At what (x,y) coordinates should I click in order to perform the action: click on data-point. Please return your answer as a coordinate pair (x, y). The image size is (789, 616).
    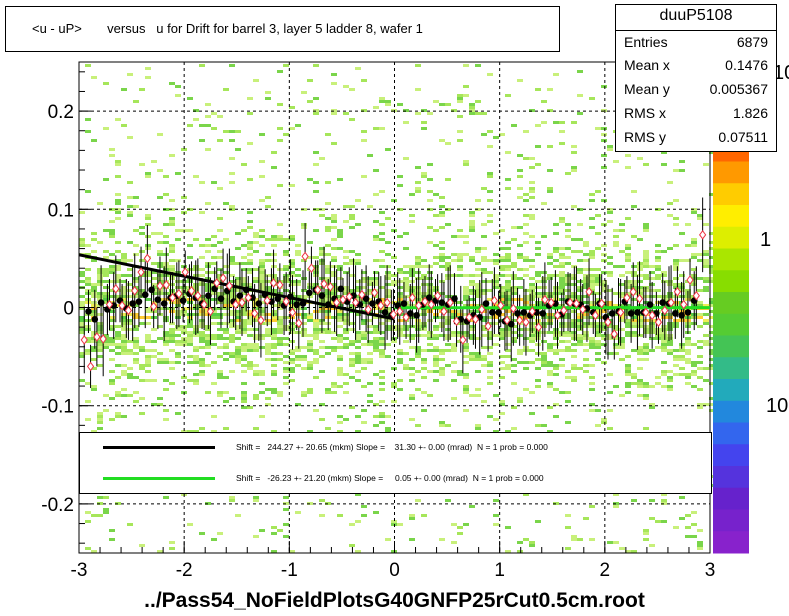
    Looking at the image, I should click on (524, 312).